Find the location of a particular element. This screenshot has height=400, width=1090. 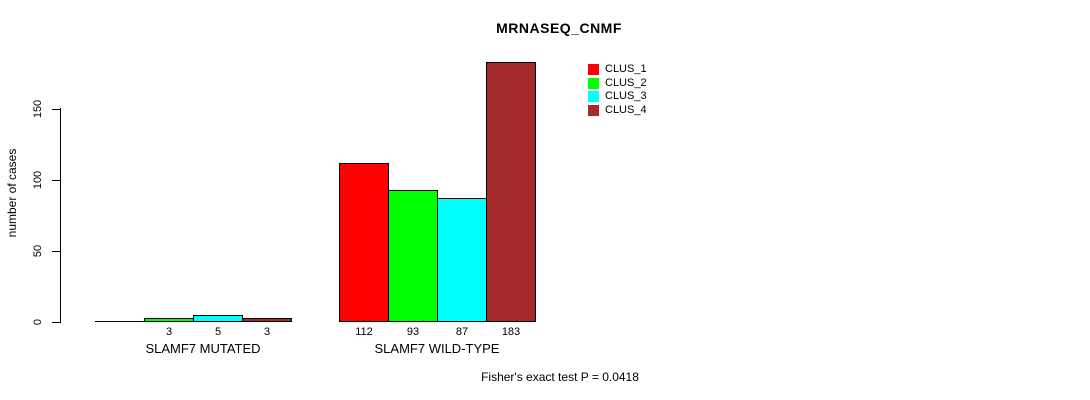

legend-label: CLUS_3 is located at coordinates (626, 95).